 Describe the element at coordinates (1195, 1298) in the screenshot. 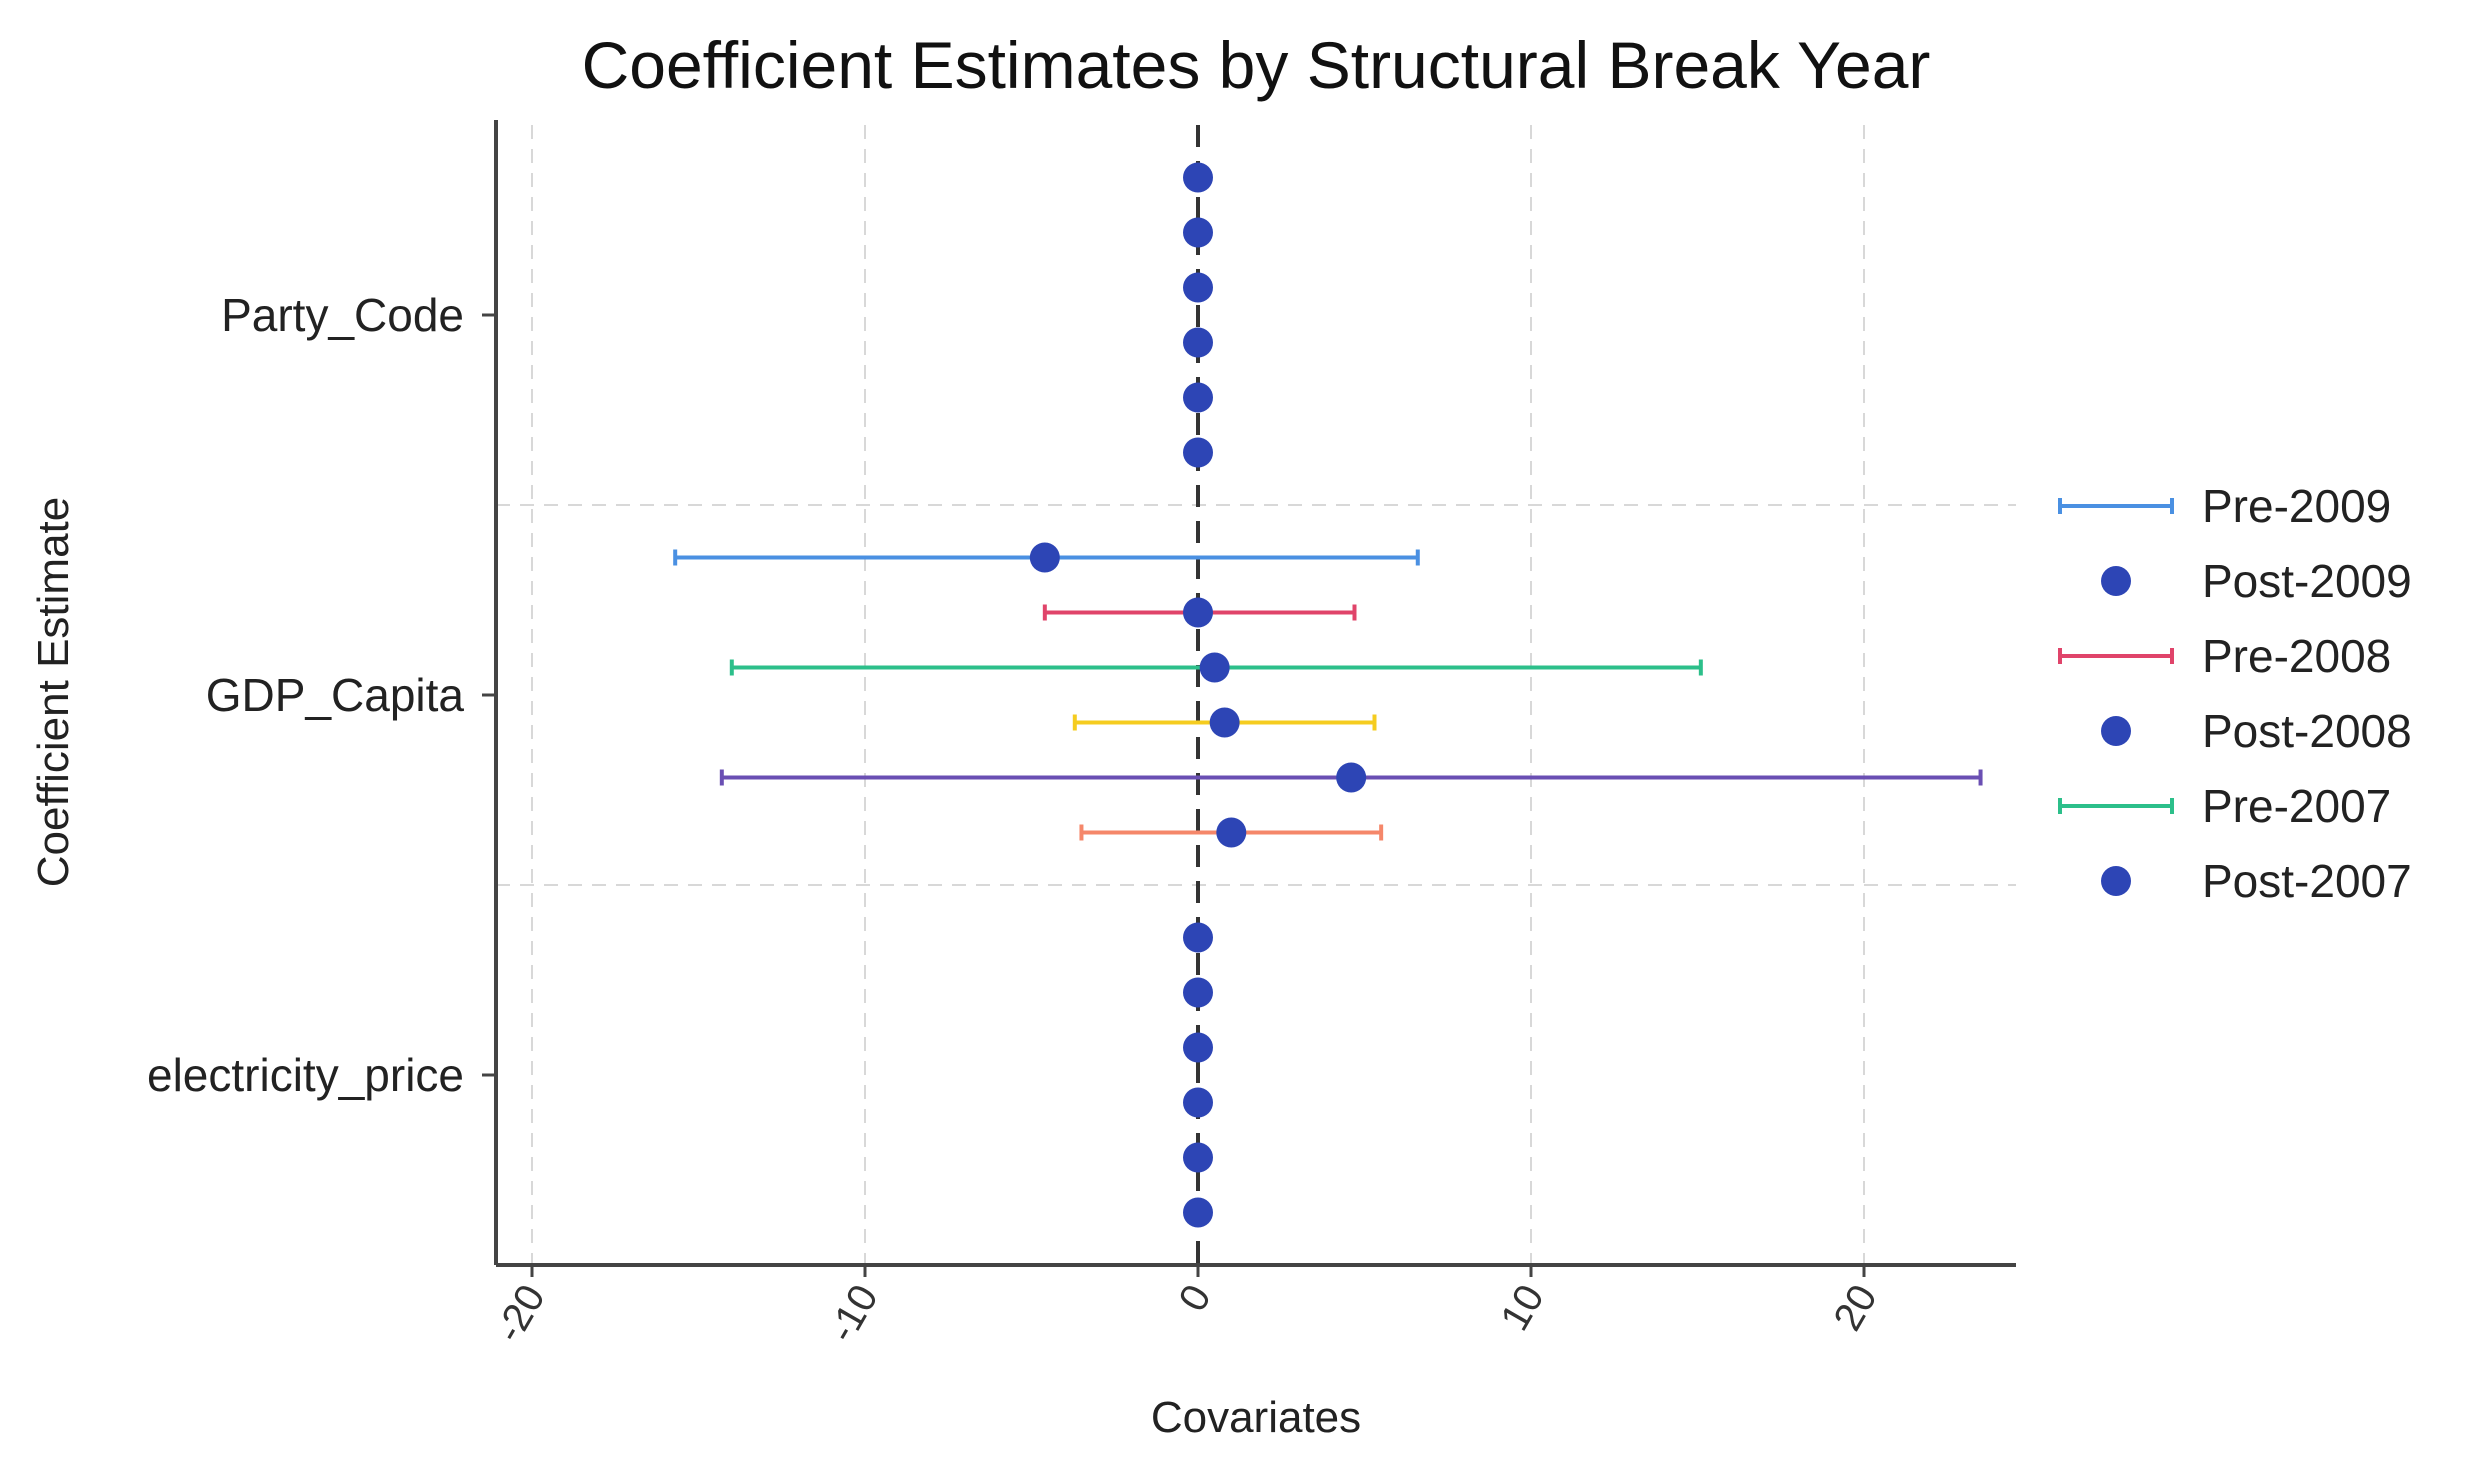

I see `x-tick-label: 0` at that location.